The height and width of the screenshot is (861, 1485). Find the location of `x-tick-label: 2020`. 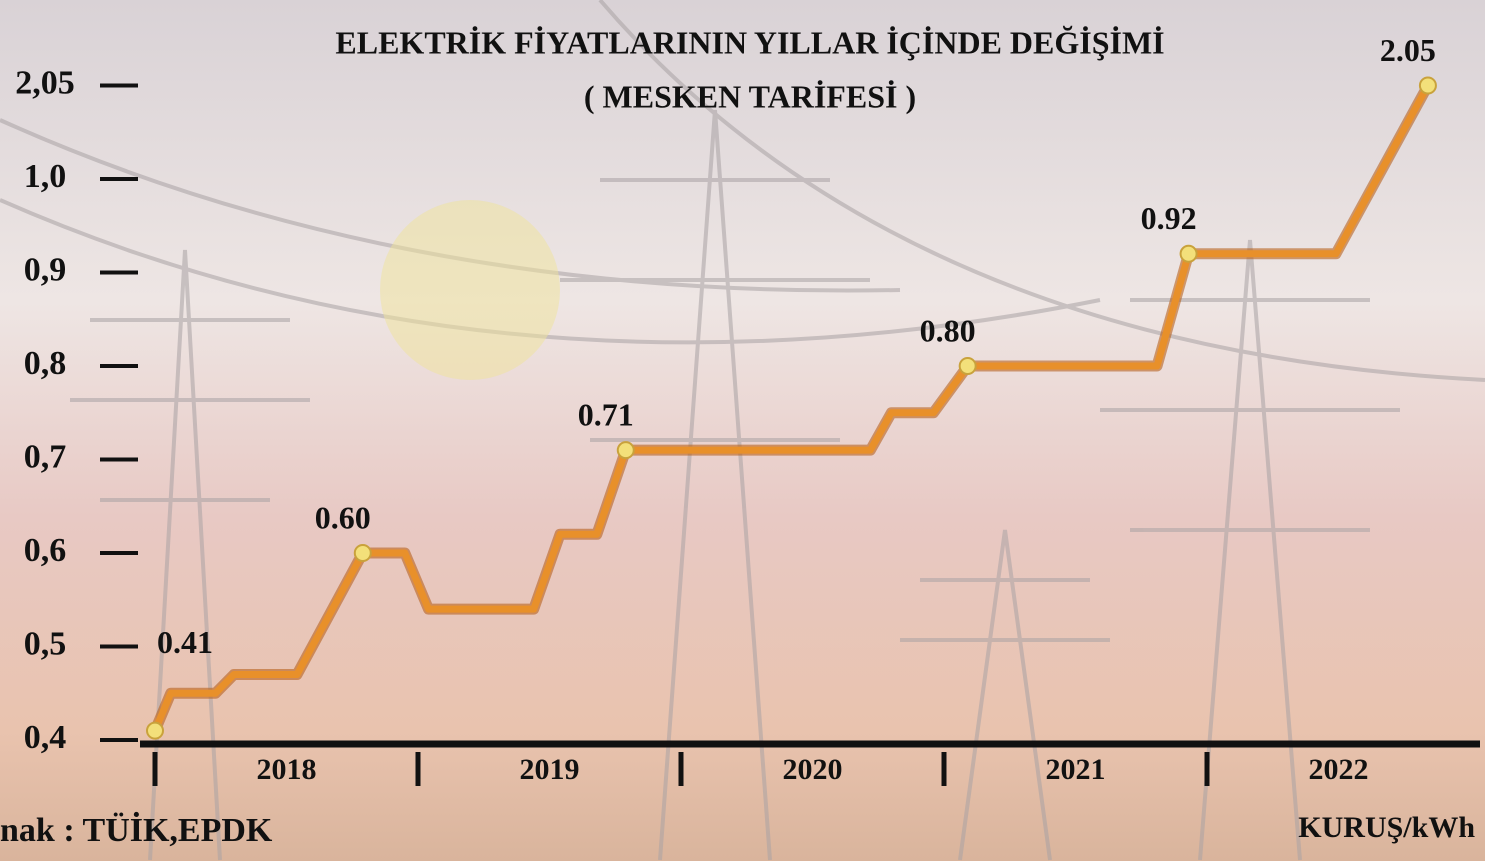

x-tick-label: 2020 is located at coordinates (813, 769).